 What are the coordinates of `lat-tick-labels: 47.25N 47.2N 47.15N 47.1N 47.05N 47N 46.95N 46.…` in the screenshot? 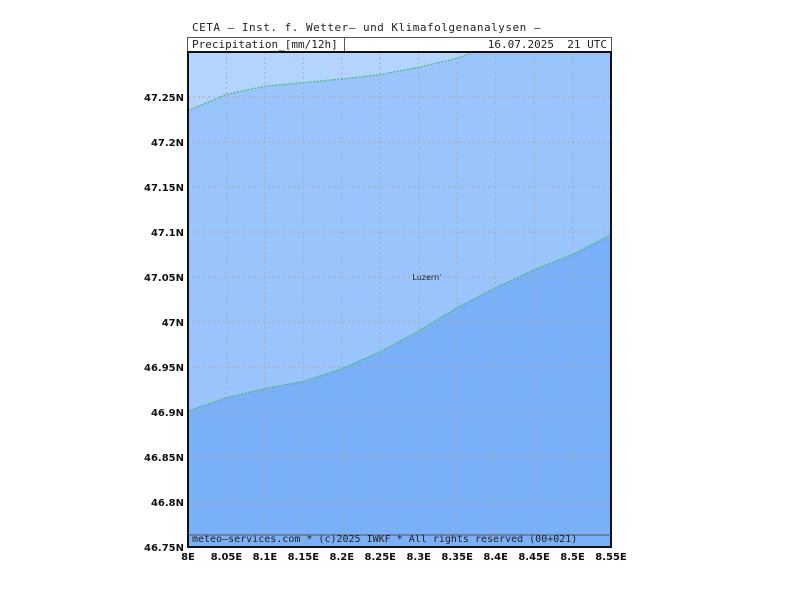 It's located at (164, 323).